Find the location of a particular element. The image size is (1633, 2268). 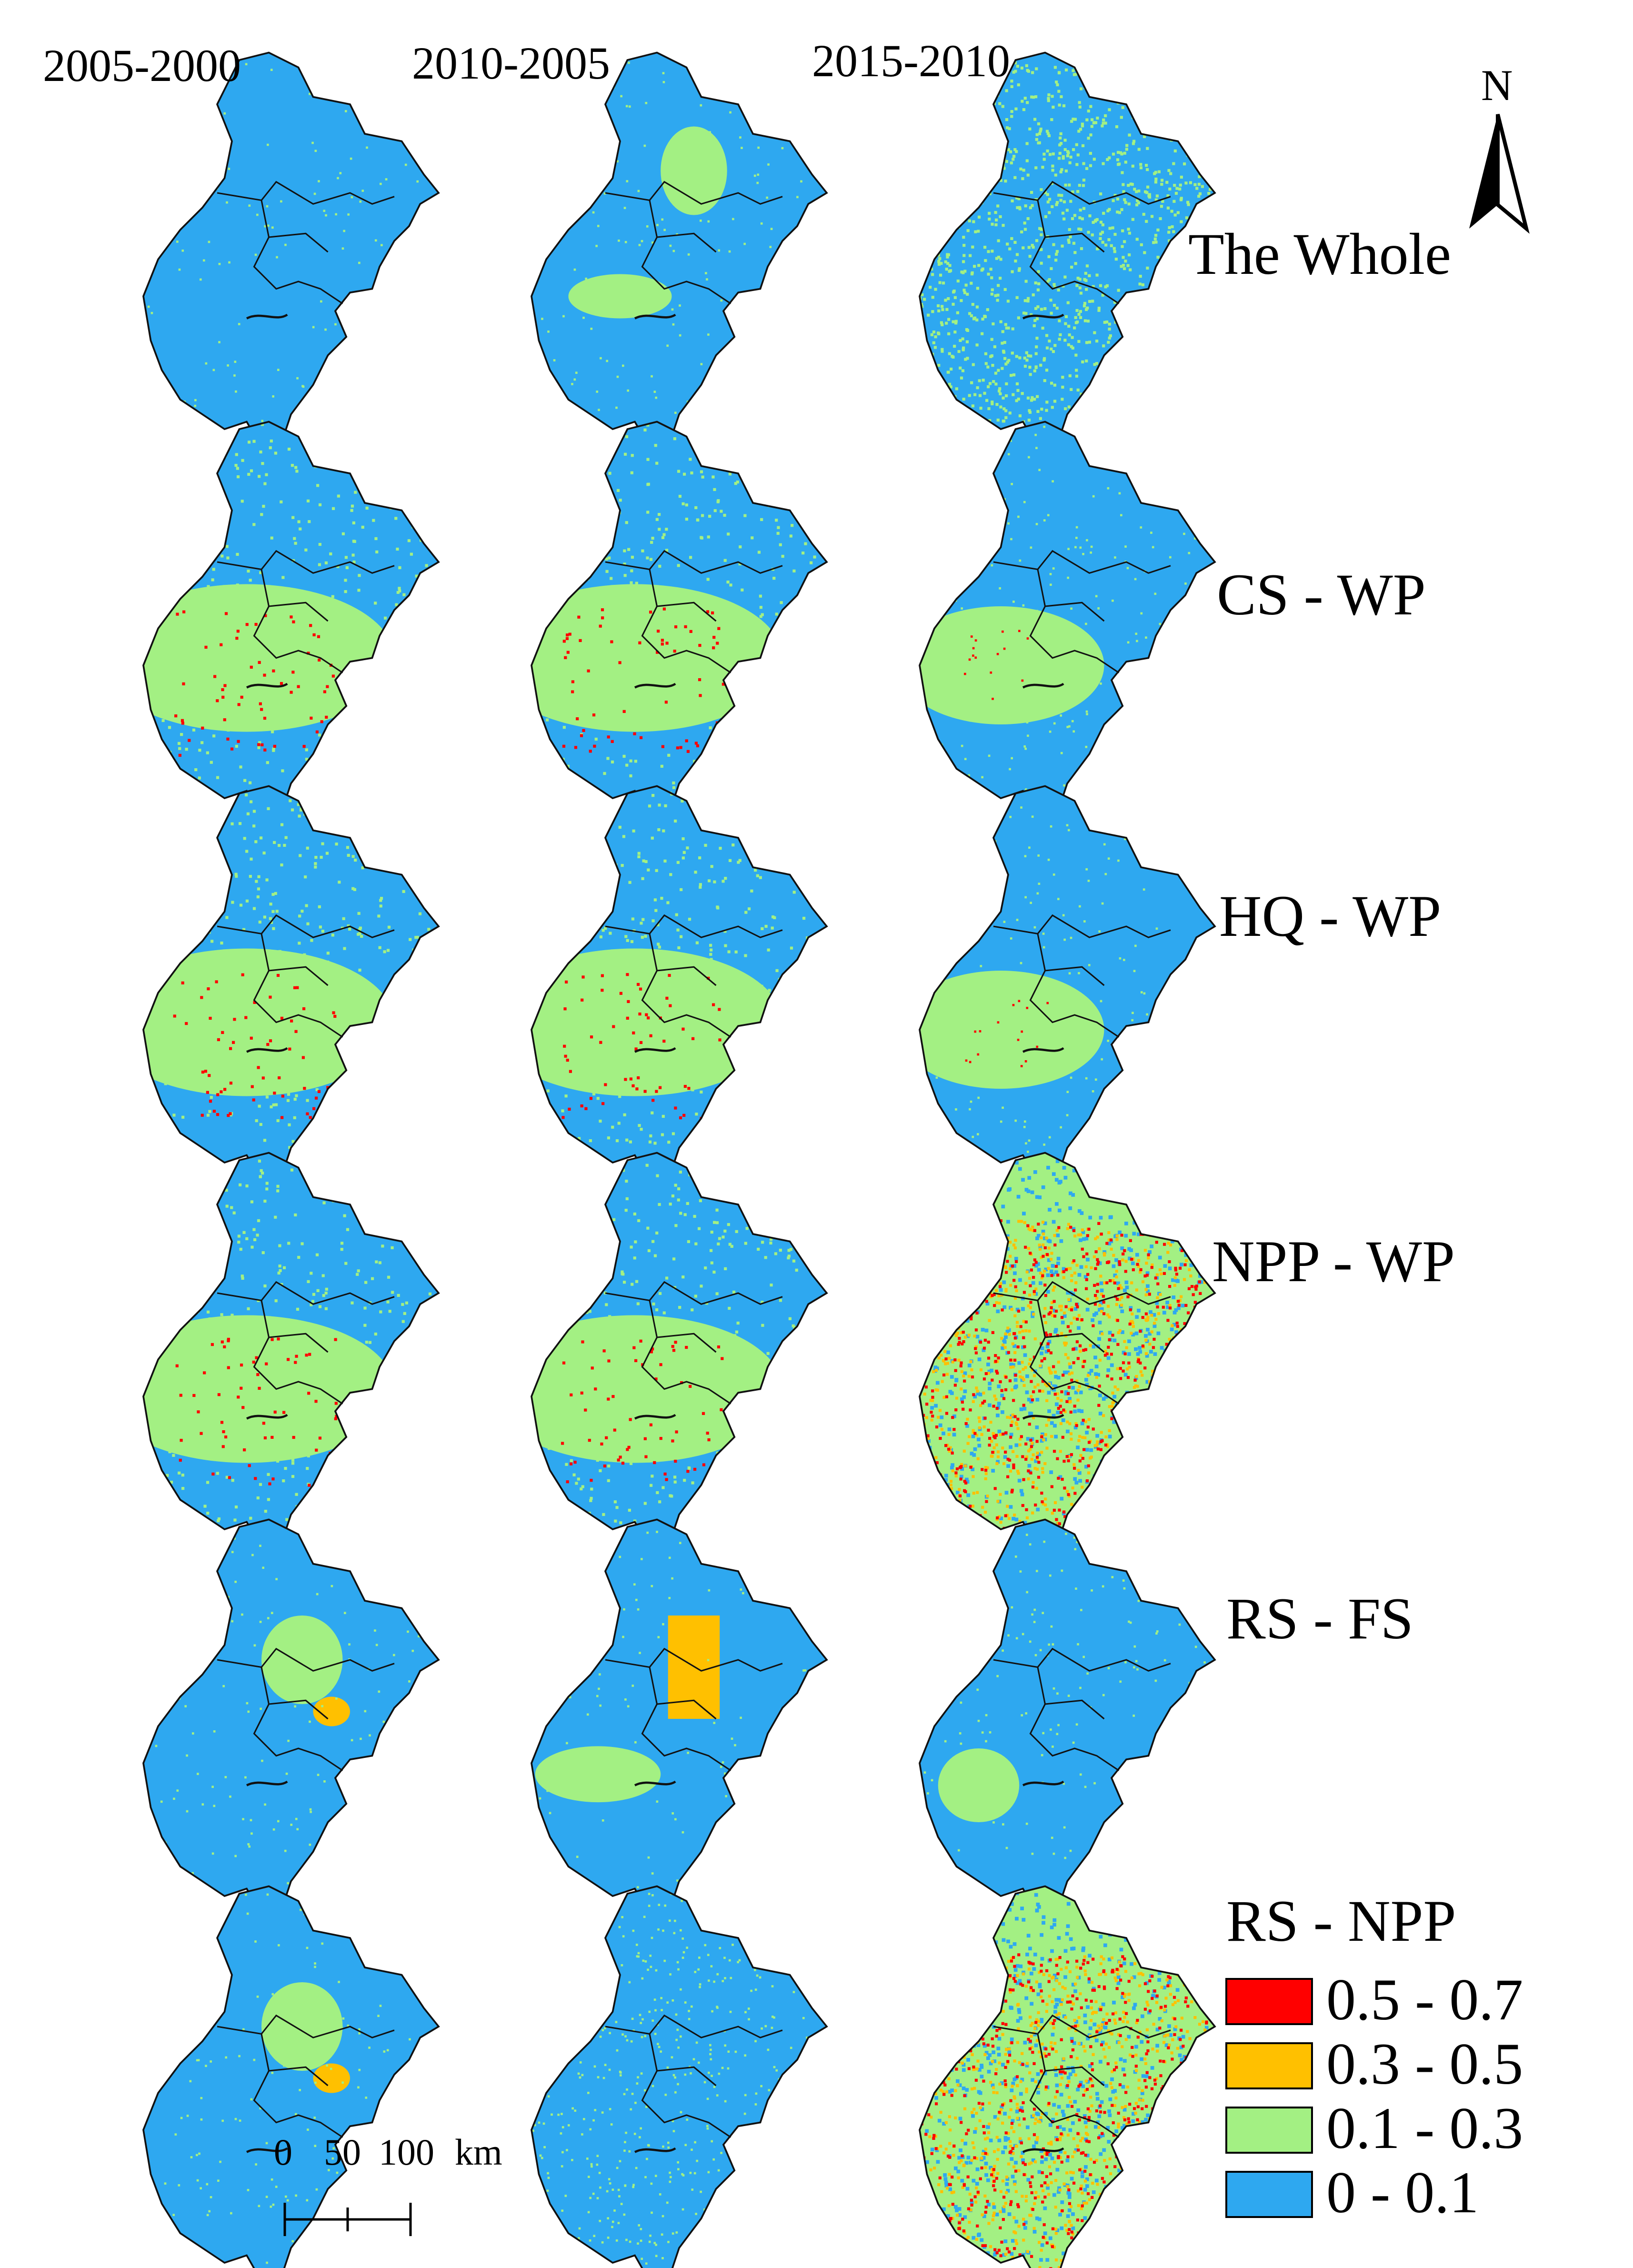

legend: 0.5 - 0.7 0.3 - 0.5 0.1 - 0.3 0 - 0.1 is located at coordinates (1374, 2096).